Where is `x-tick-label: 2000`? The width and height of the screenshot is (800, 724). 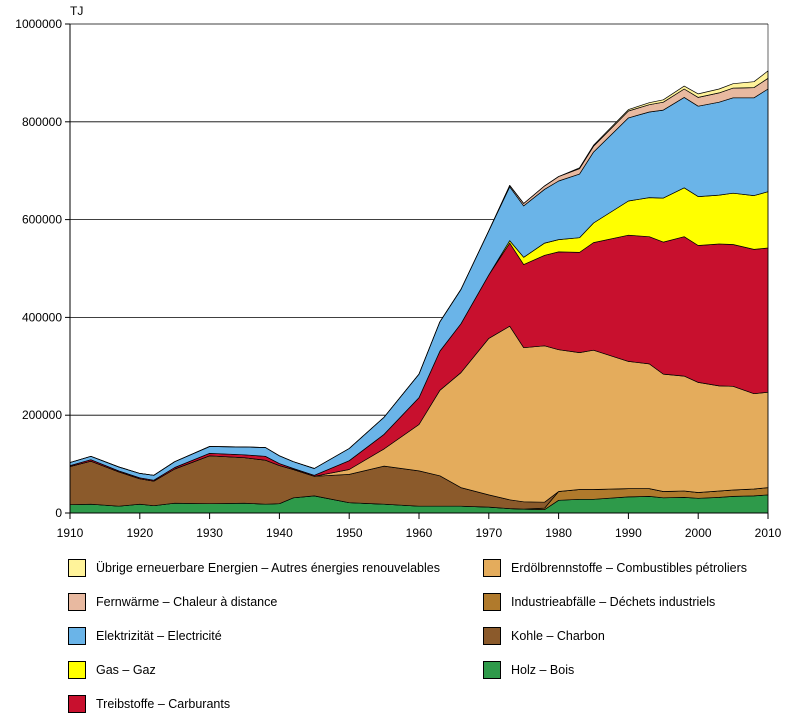
x-tick-label: 2000 is located at coordinates (698, 533).